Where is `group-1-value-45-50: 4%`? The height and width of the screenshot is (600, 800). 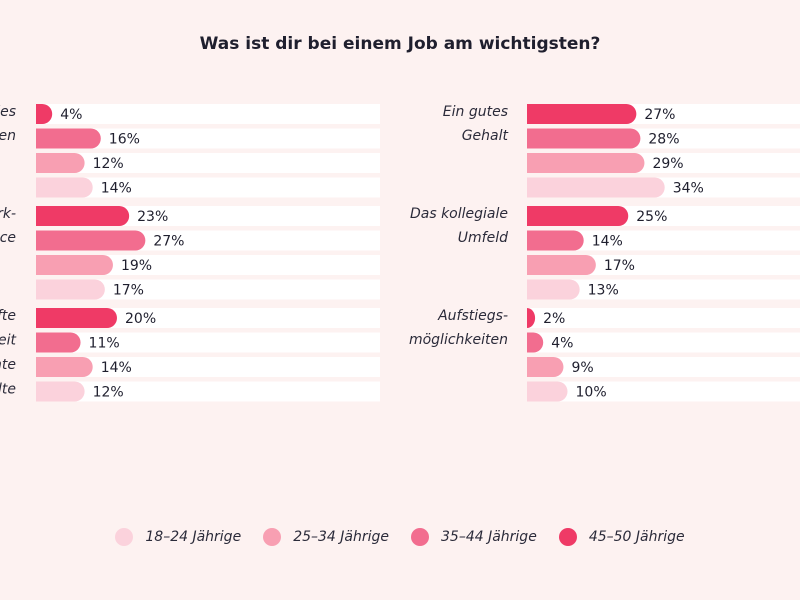 group-1-value-45-50: 4% is located at coordinates (71, 115).